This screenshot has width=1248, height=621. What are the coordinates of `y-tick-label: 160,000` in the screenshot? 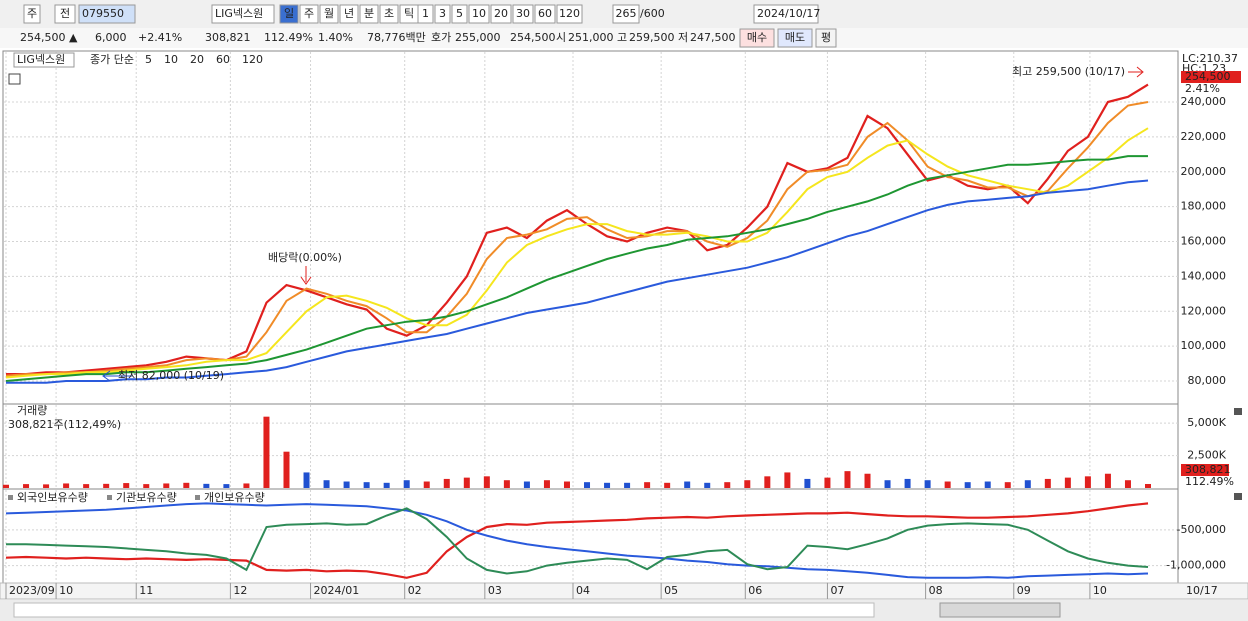 It's located at (1204, 241).